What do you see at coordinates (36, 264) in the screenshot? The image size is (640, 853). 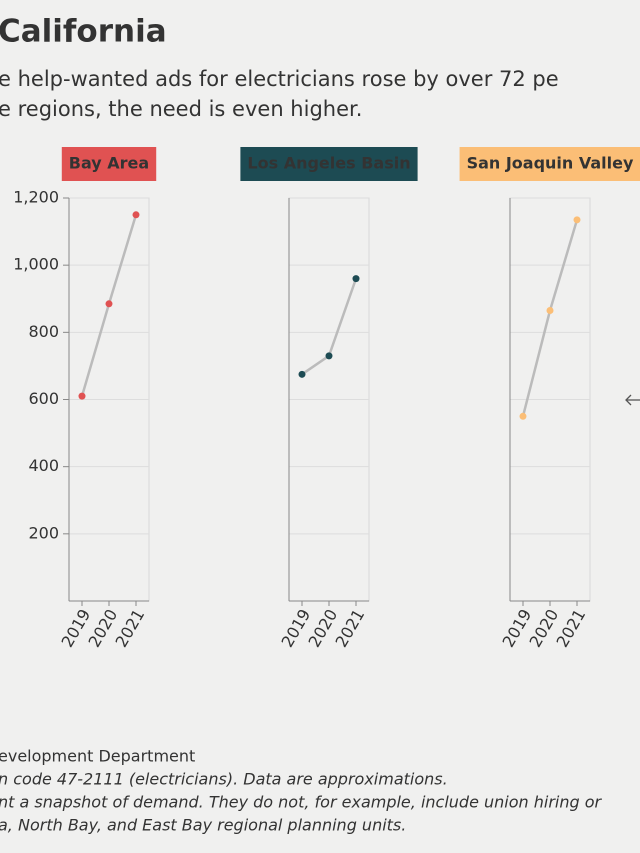 I see `y-tick-label: 1,000` at bounding box center [36, 264].